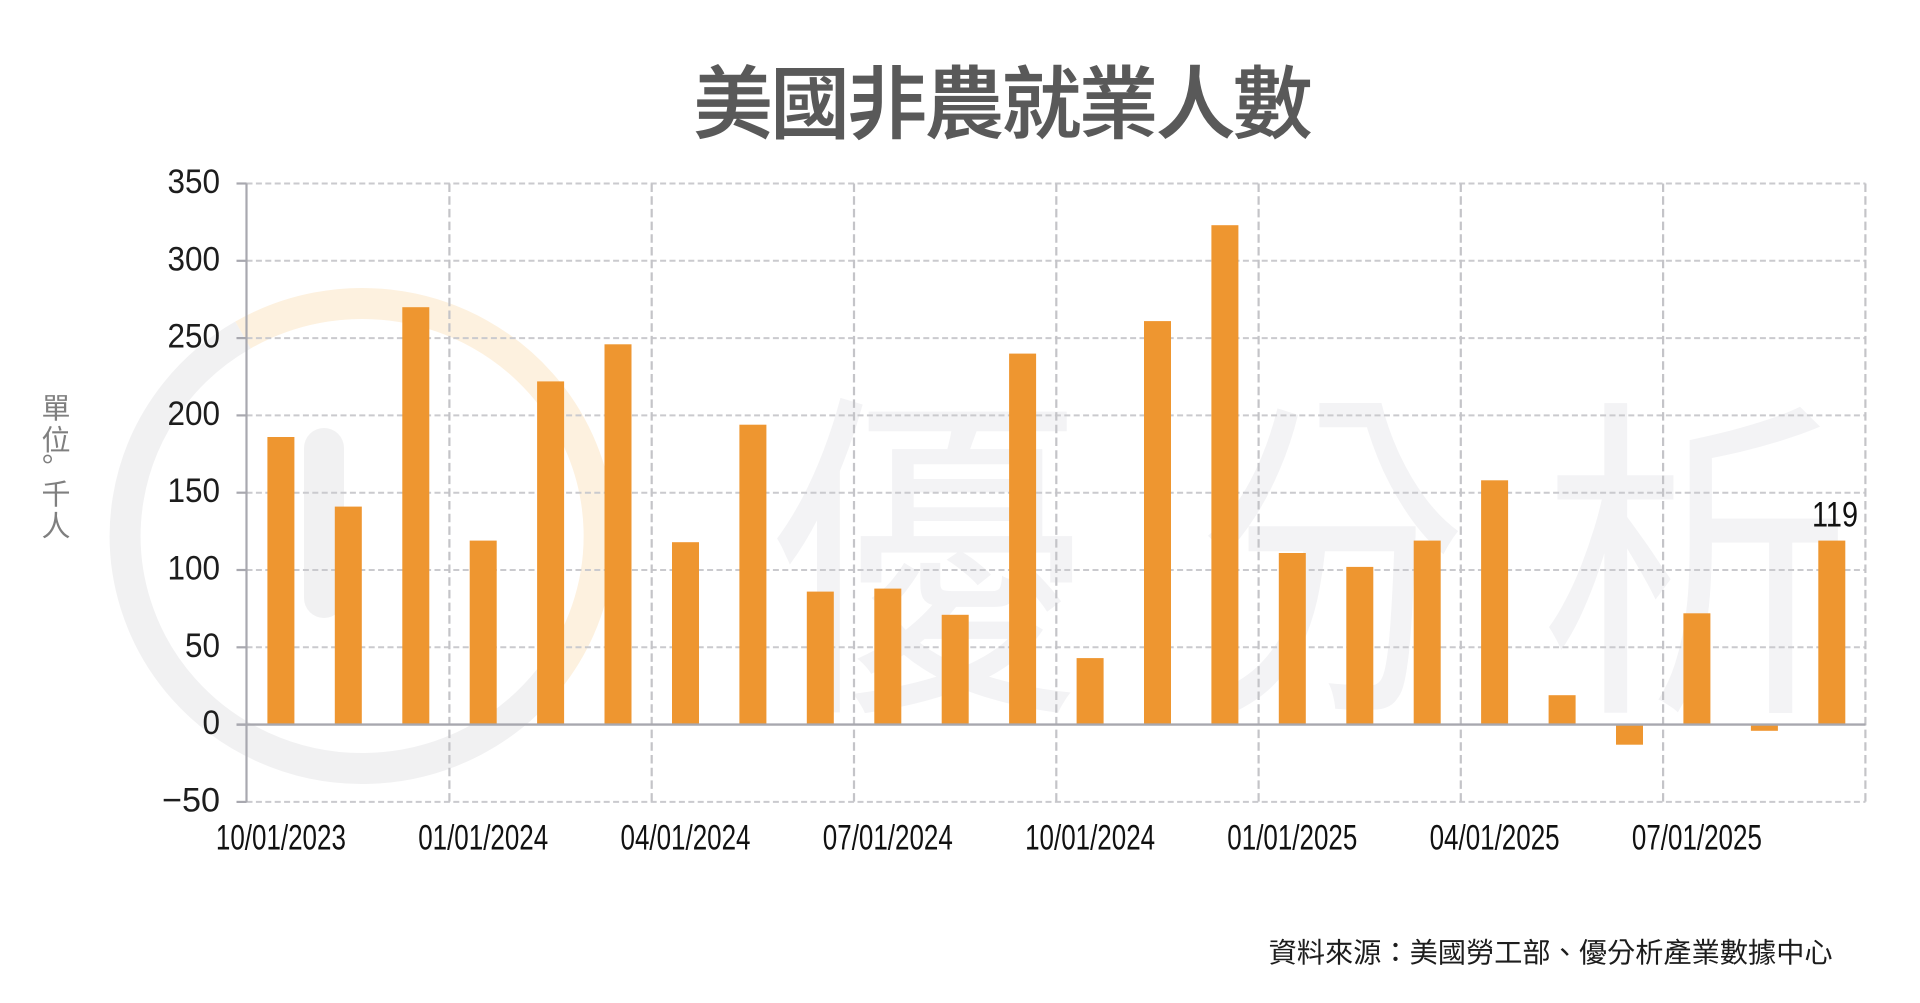  What do you see at coordinates (281, 838) in the screenshot?
I see `svg-text: 10/01/2023` at bounding box center [281, 838].